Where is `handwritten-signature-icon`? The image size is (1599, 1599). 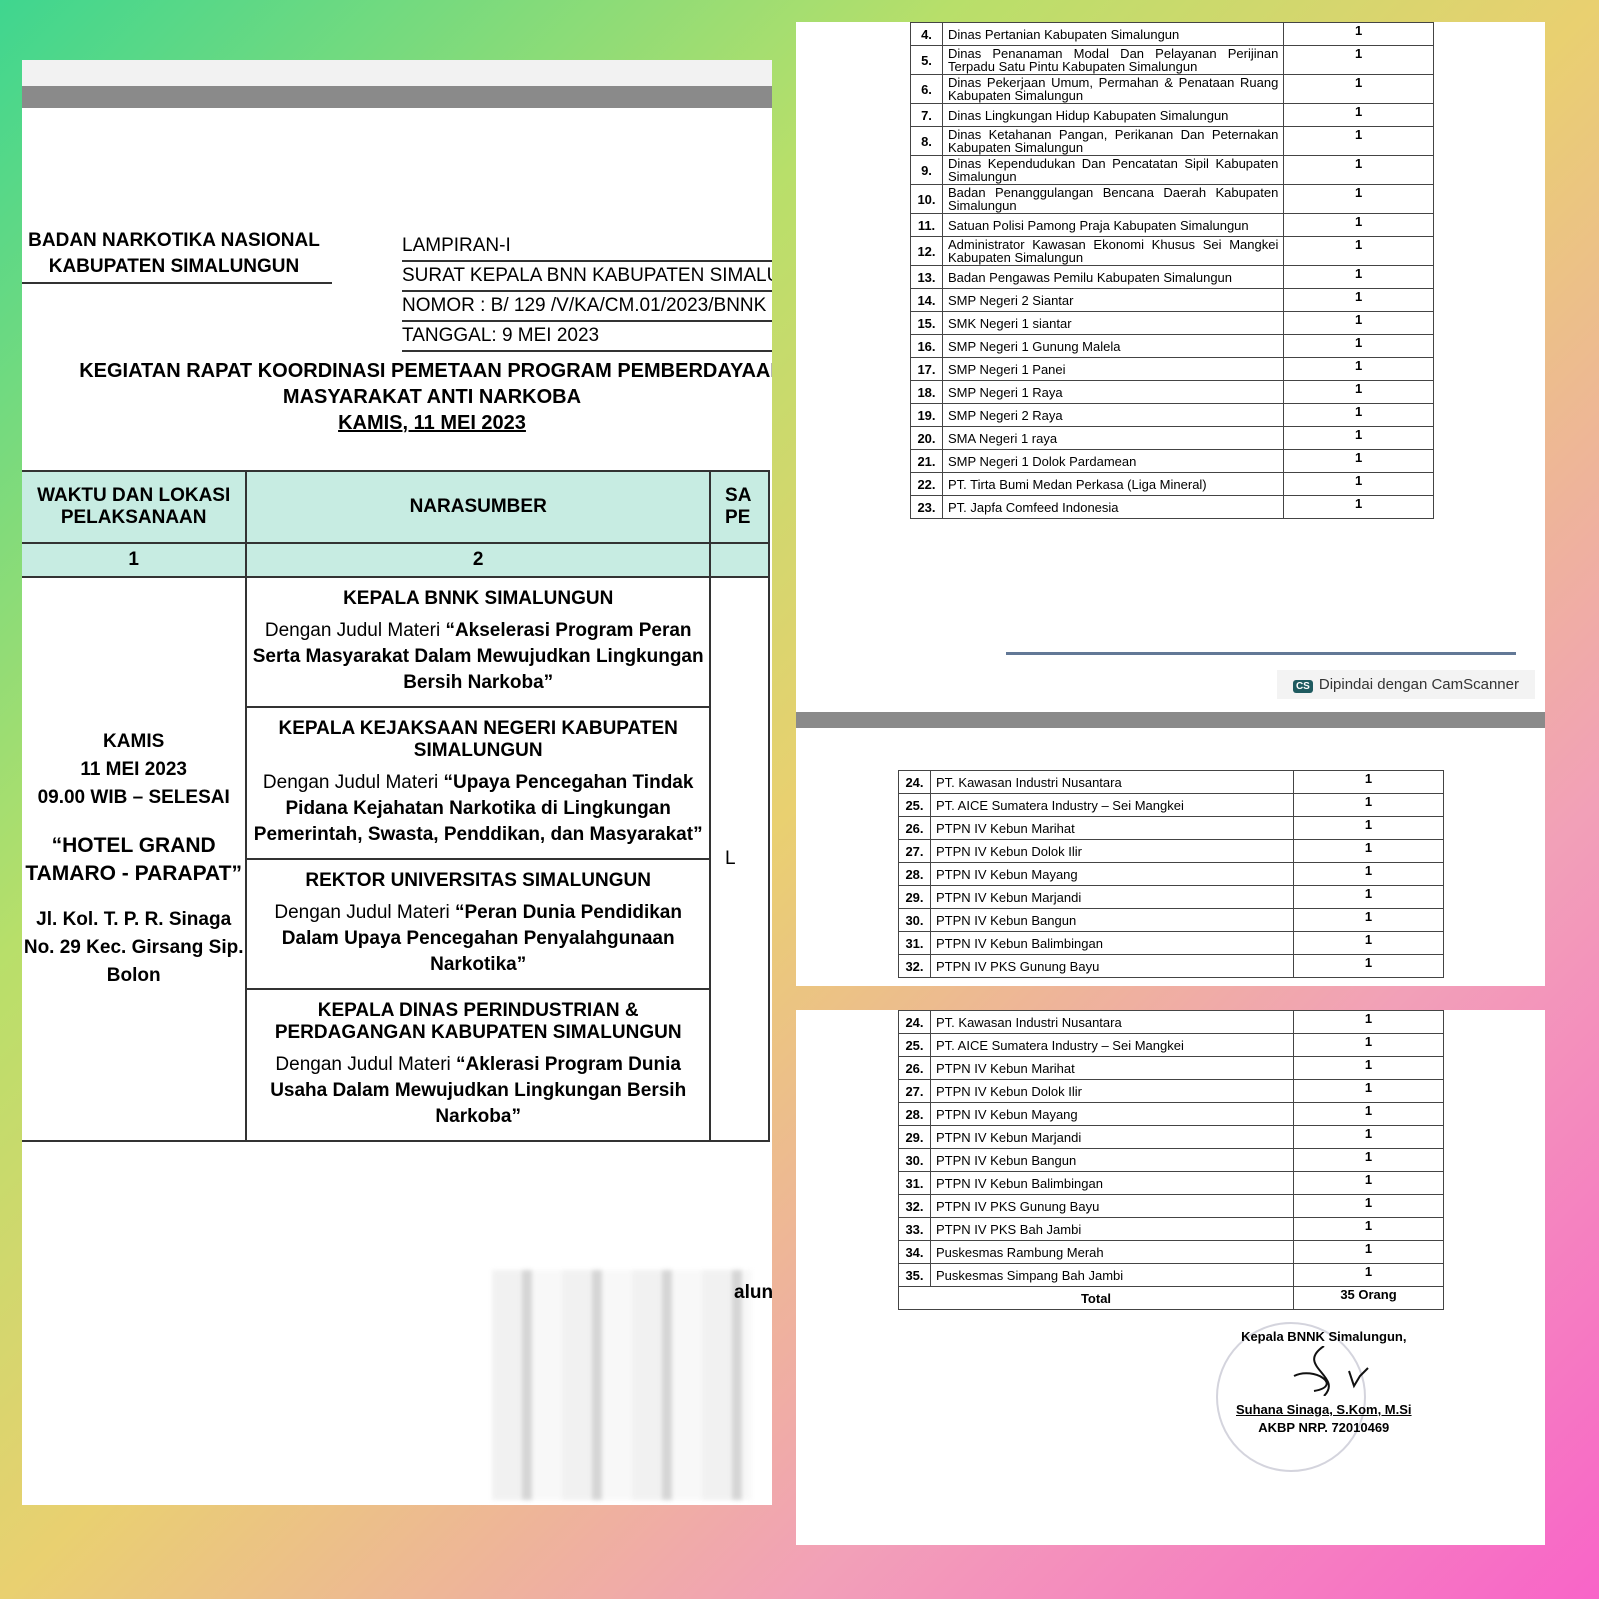 handwritten-signature-icon is located at coordinates (1331, 1371).